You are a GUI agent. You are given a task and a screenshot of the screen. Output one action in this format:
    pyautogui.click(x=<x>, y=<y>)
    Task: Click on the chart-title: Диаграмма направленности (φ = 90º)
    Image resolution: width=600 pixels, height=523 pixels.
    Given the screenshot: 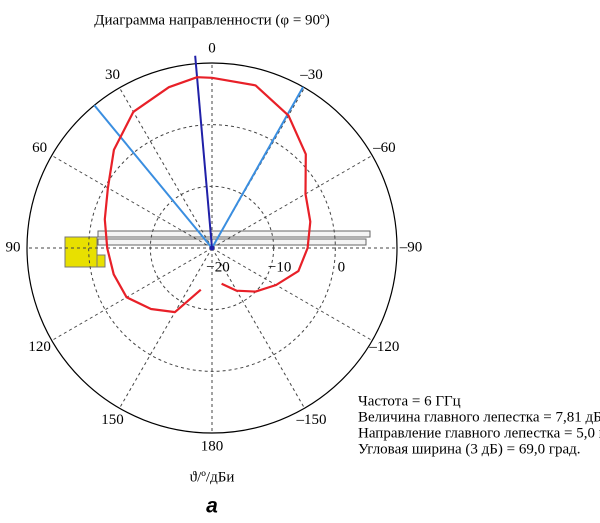 What is the action you would take?
    pyautogui.click(x=211, y=20)
    